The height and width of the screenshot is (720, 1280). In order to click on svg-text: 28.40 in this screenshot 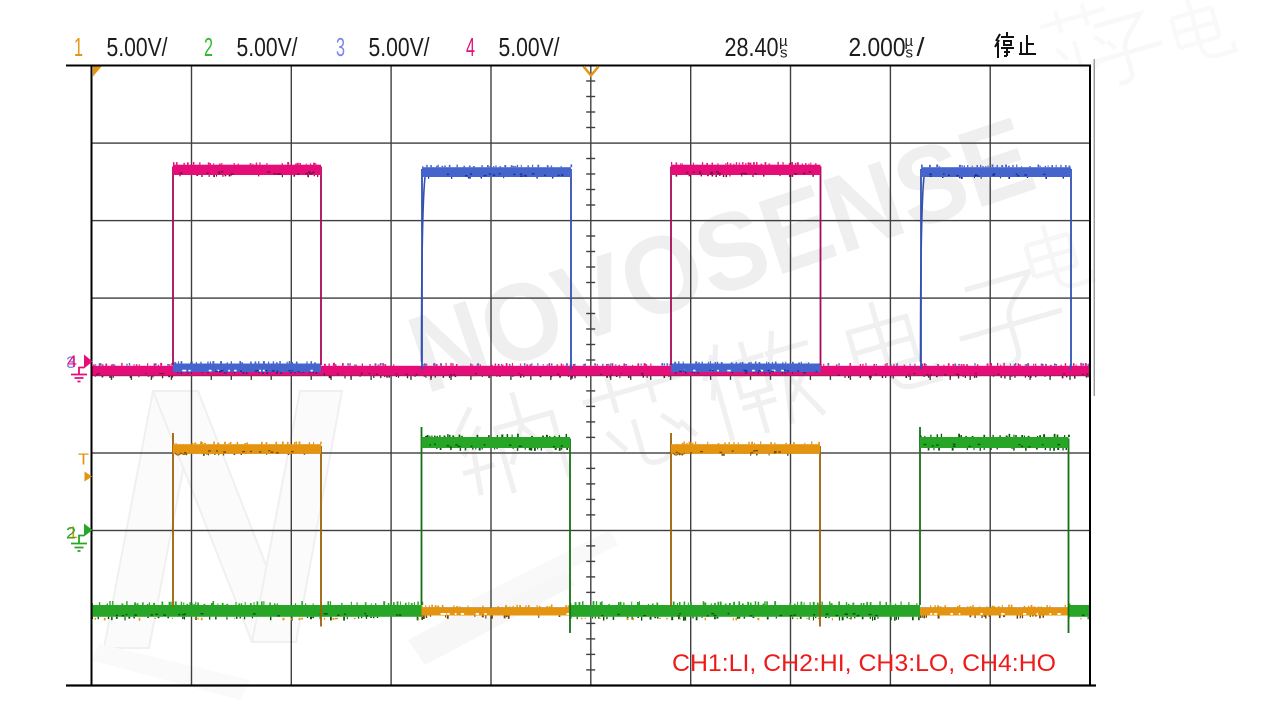, I will do `click(752, 47)`.